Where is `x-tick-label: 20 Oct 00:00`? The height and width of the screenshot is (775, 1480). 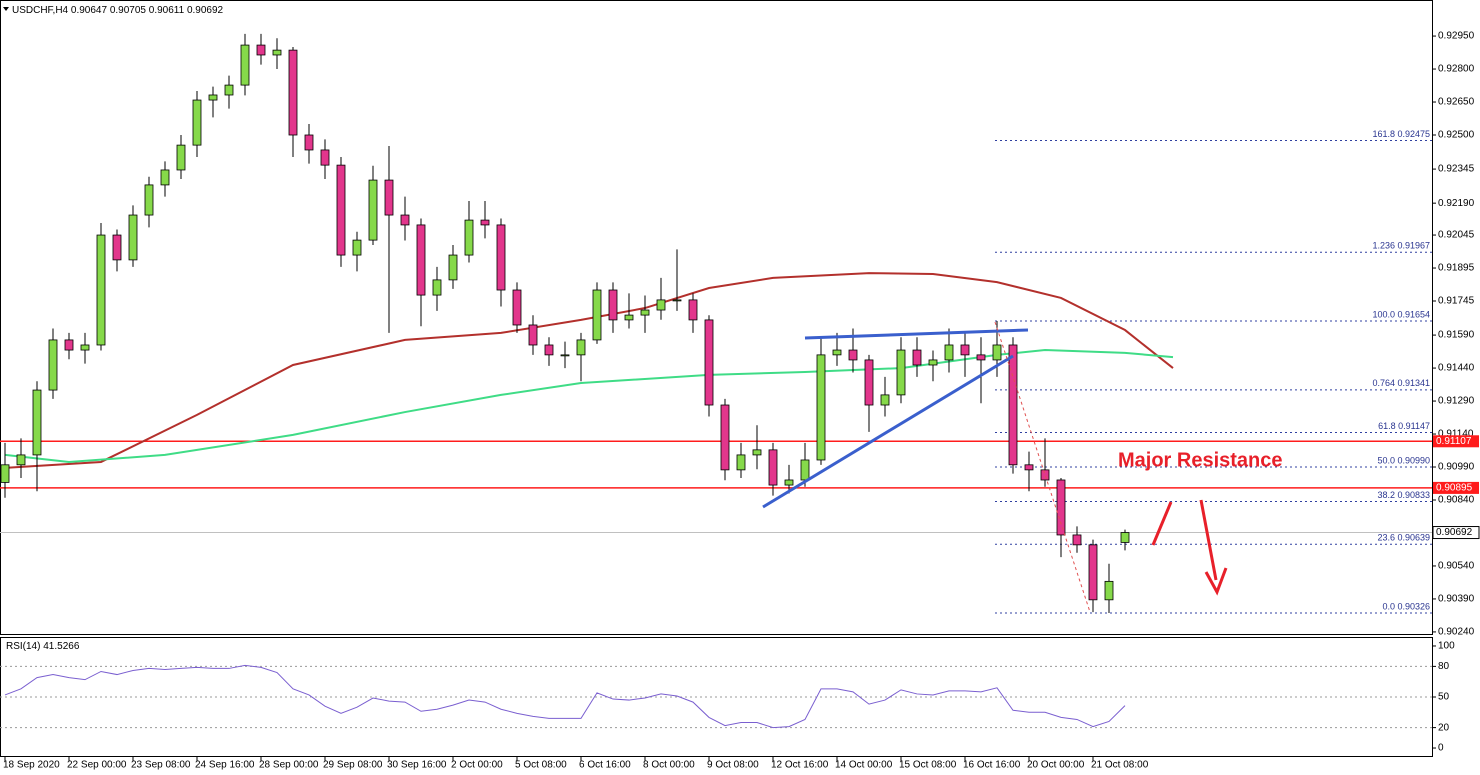 x-tick-label: 20 Oct 00:00 is located at coordinates (1056, 765).